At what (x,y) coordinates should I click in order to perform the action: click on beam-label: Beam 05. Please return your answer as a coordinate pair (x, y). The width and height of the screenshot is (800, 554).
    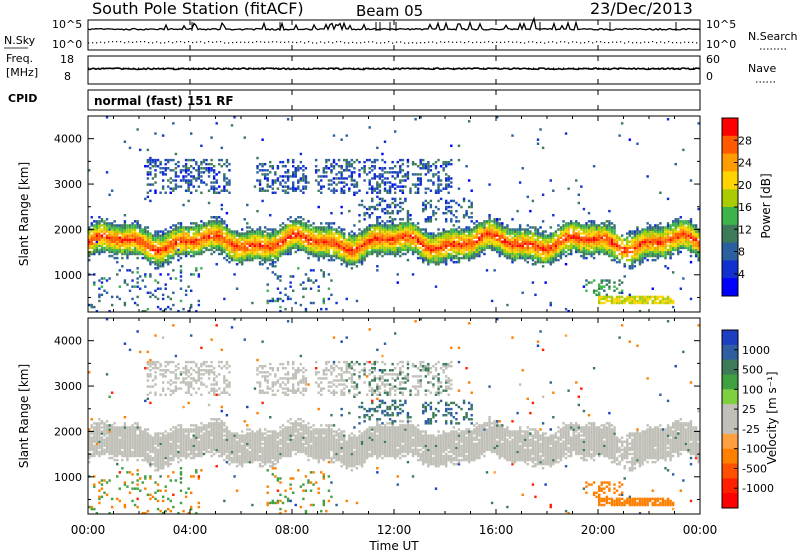
    Looking at the image, I should click on (389, 11).